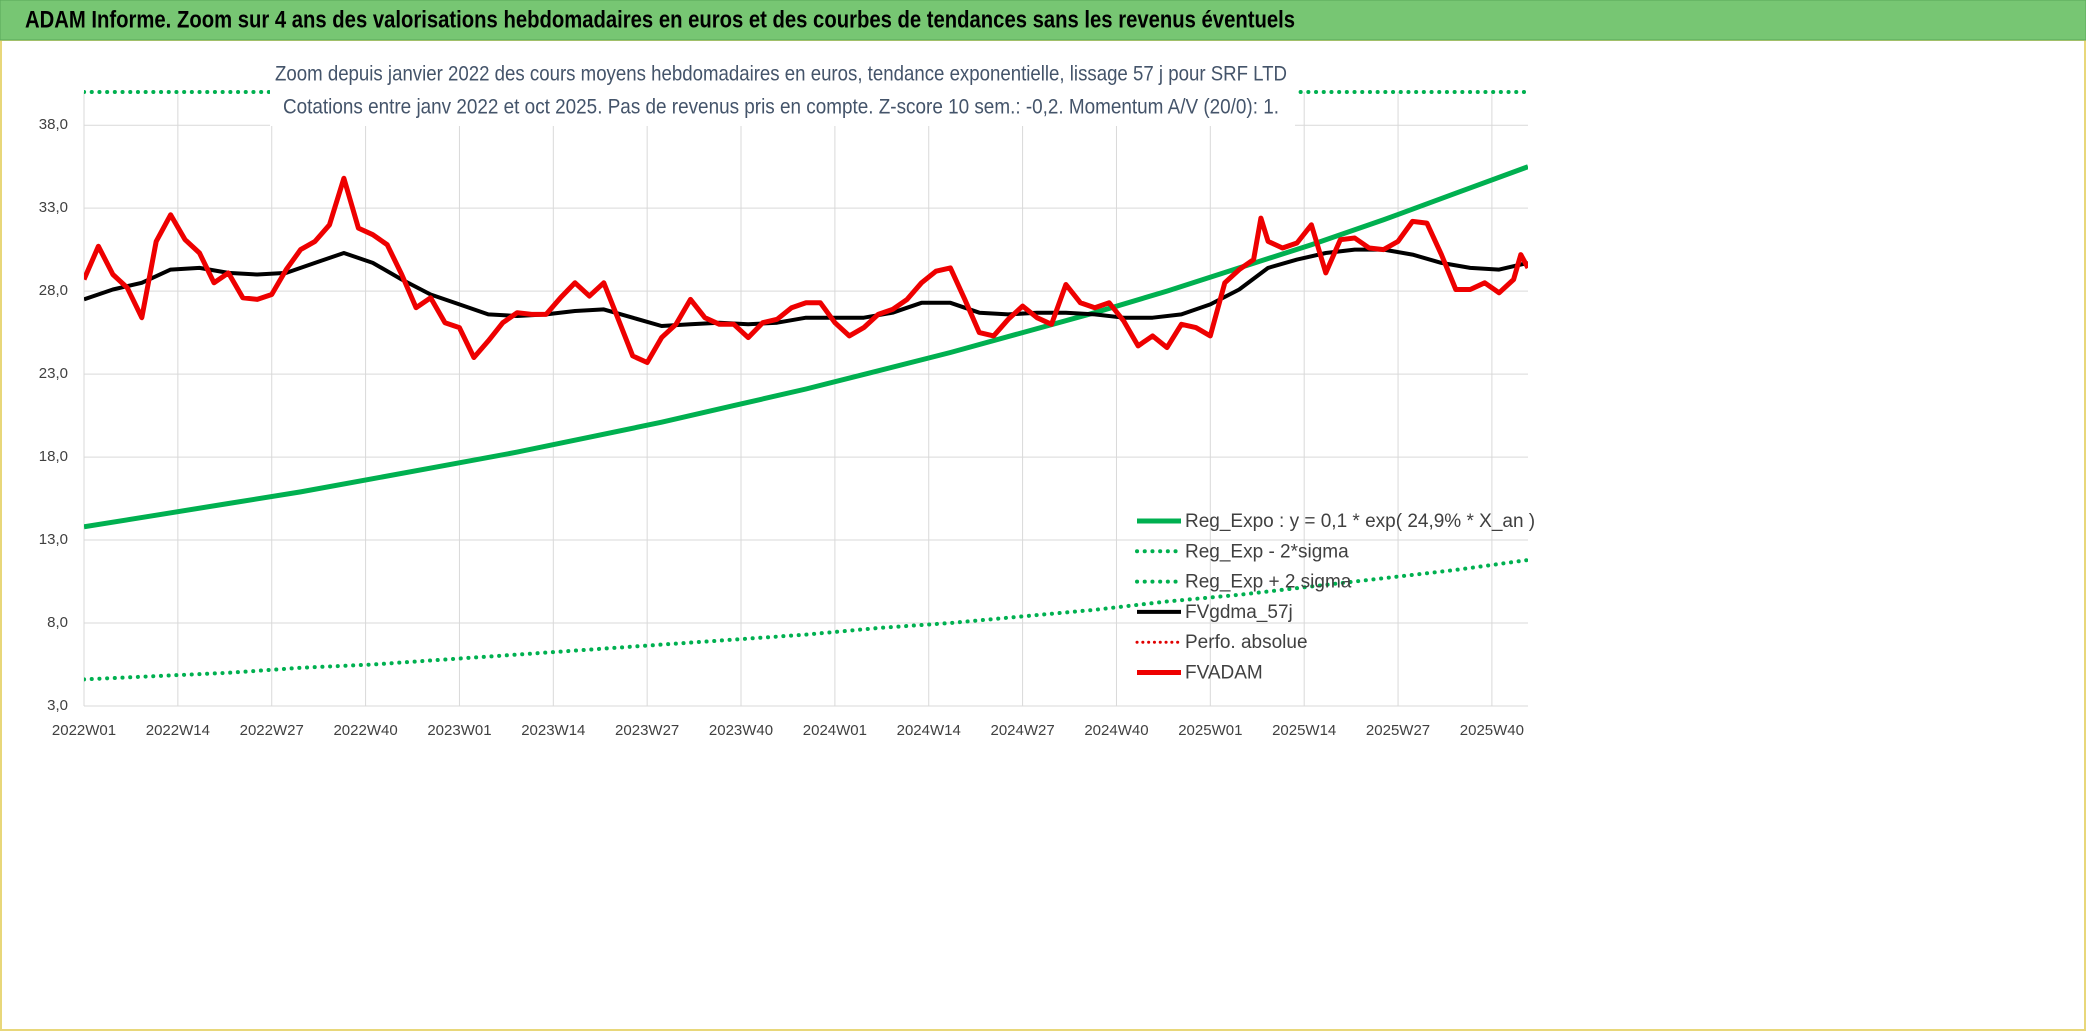 The image size is (2086, 1031). I want to click on x-tick-label: 2024W40, so click(1116, 730).